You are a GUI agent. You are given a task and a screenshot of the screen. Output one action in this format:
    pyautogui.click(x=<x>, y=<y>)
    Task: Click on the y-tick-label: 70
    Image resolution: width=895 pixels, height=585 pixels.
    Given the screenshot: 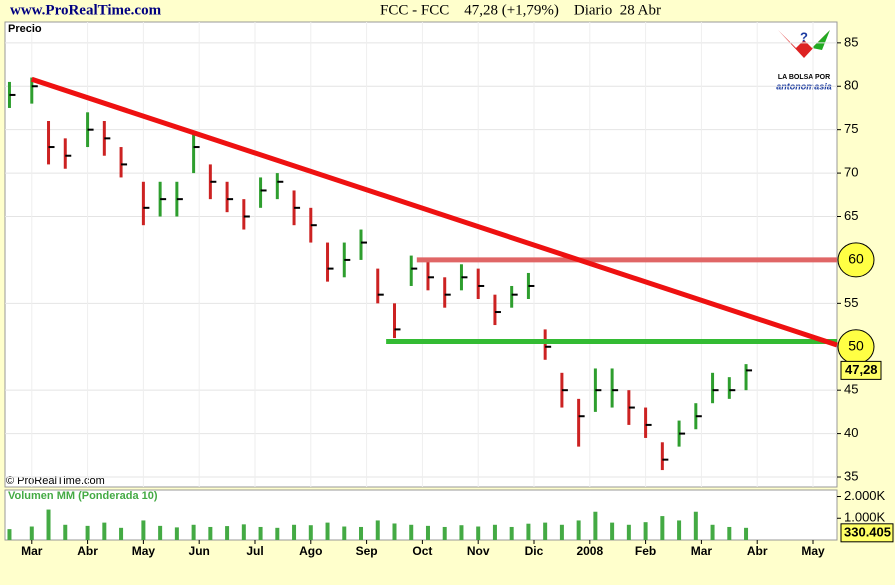 What is the action you would take?
    pyautogui.click(x=851, y=172)
    